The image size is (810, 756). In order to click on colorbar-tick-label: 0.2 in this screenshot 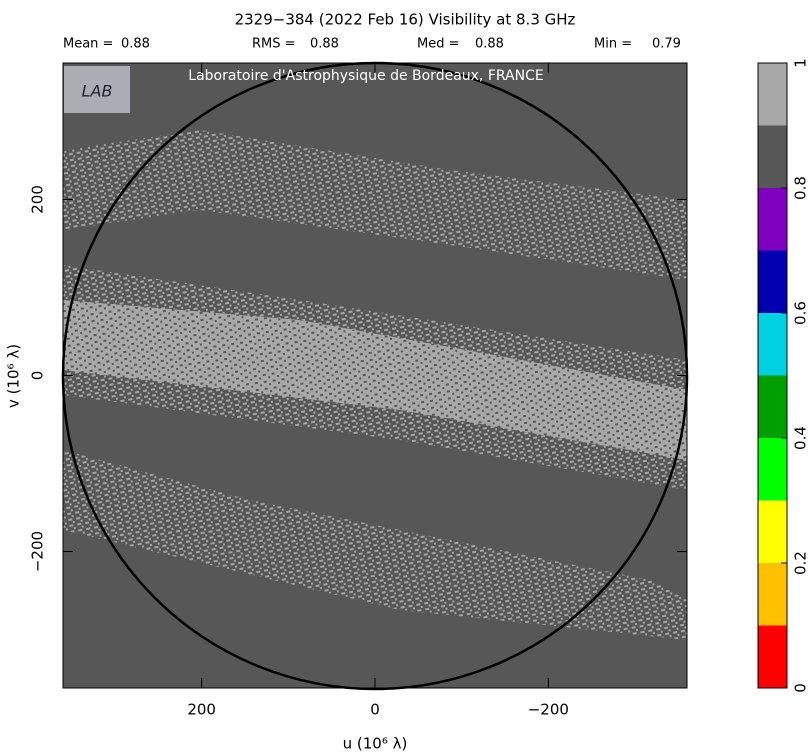, I will do `click(801, 563)`.